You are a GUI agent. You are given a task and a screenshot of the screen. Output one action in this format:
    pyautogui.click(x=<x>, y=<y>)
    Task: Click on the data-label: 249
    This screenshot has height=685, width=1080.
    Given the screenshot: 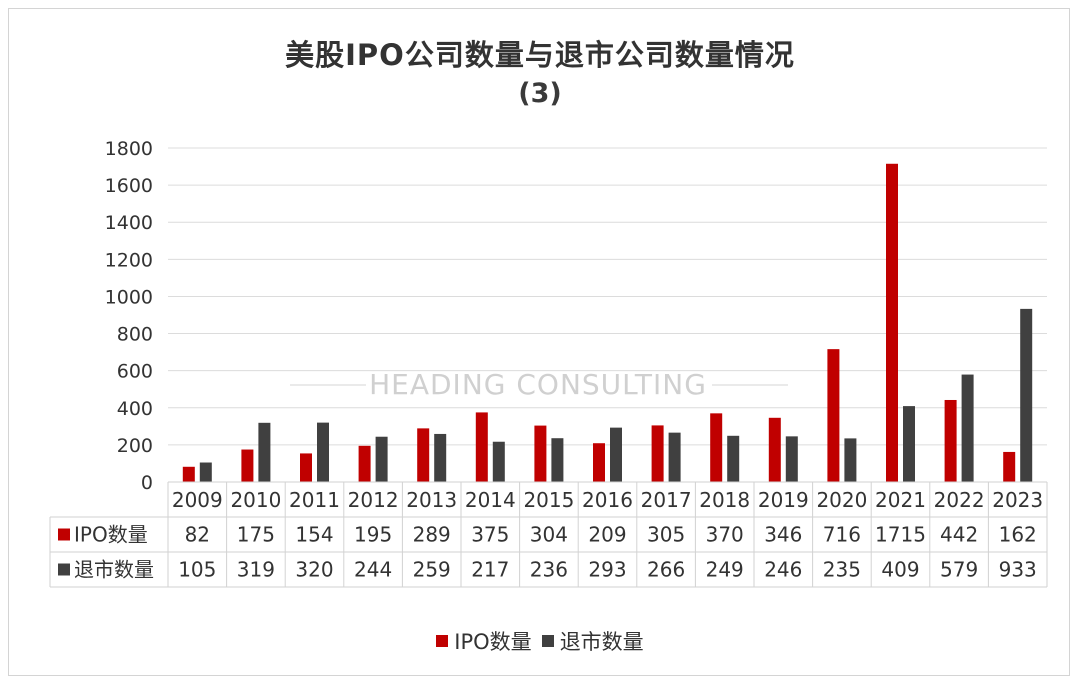 What is the action you would take?
    pyautogui.click(x=725, y=570)
    